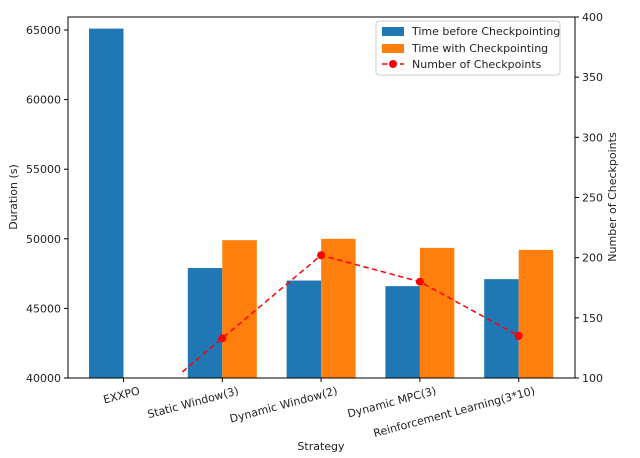 The width and height of the screenshot is (640, 458). Describe the element at coordinates (43, 239) in the screenshot. I see `y-tick-label: 50000` at that location.